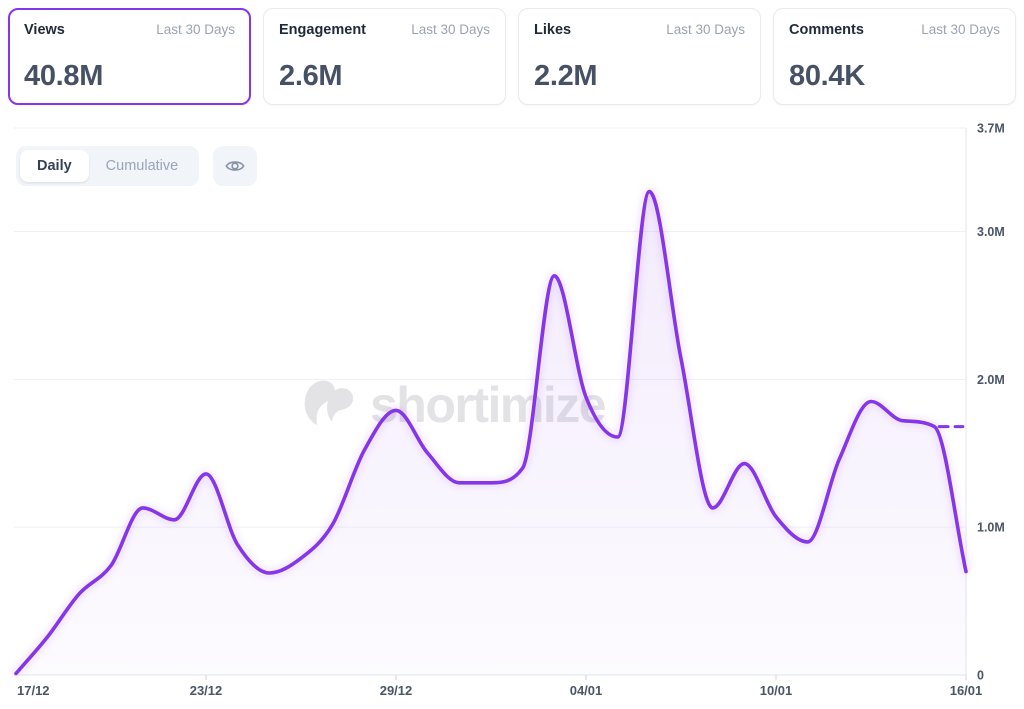  What do you see at coordinates (776, 690) in the screenshot?
I see `x-tick-label: 10/01` at bounding box center [776, 690].